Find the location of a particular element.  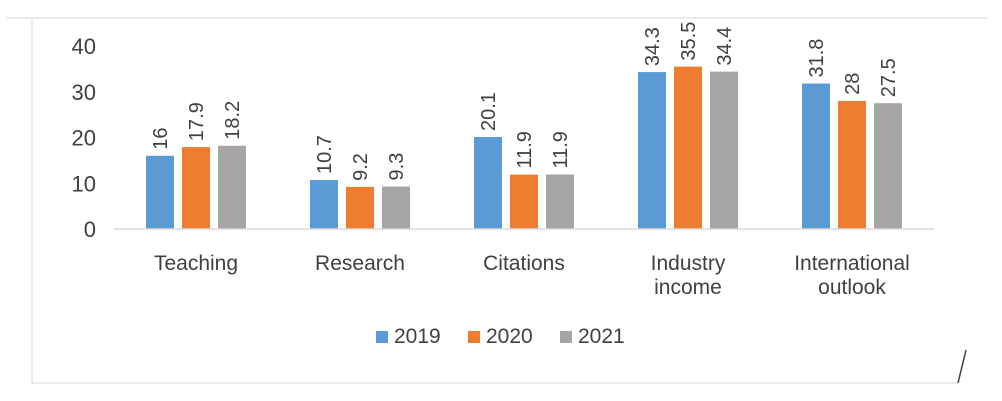

data-label: 16 is located at coordinates (161, 139).